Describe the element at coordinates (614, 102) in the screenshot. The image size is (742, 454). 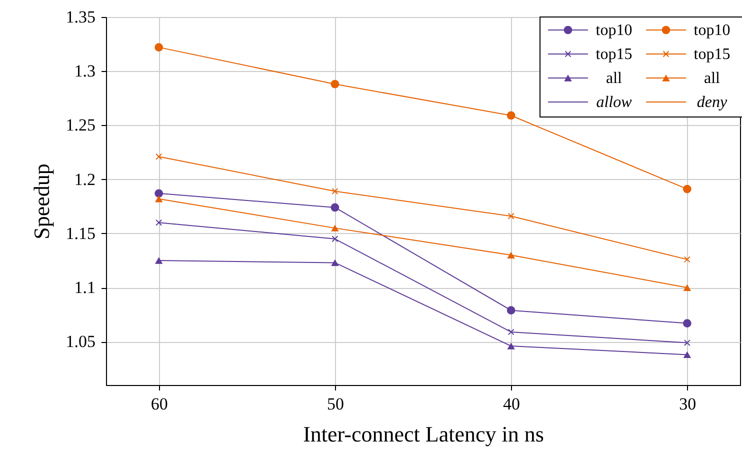
I see `annotation: allow` at that location.